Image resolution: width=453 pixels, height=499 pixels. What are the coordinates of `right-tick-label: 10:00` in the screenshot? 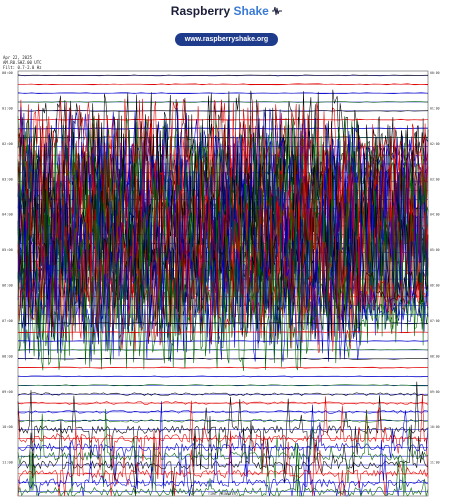 It's located at (435, 427).